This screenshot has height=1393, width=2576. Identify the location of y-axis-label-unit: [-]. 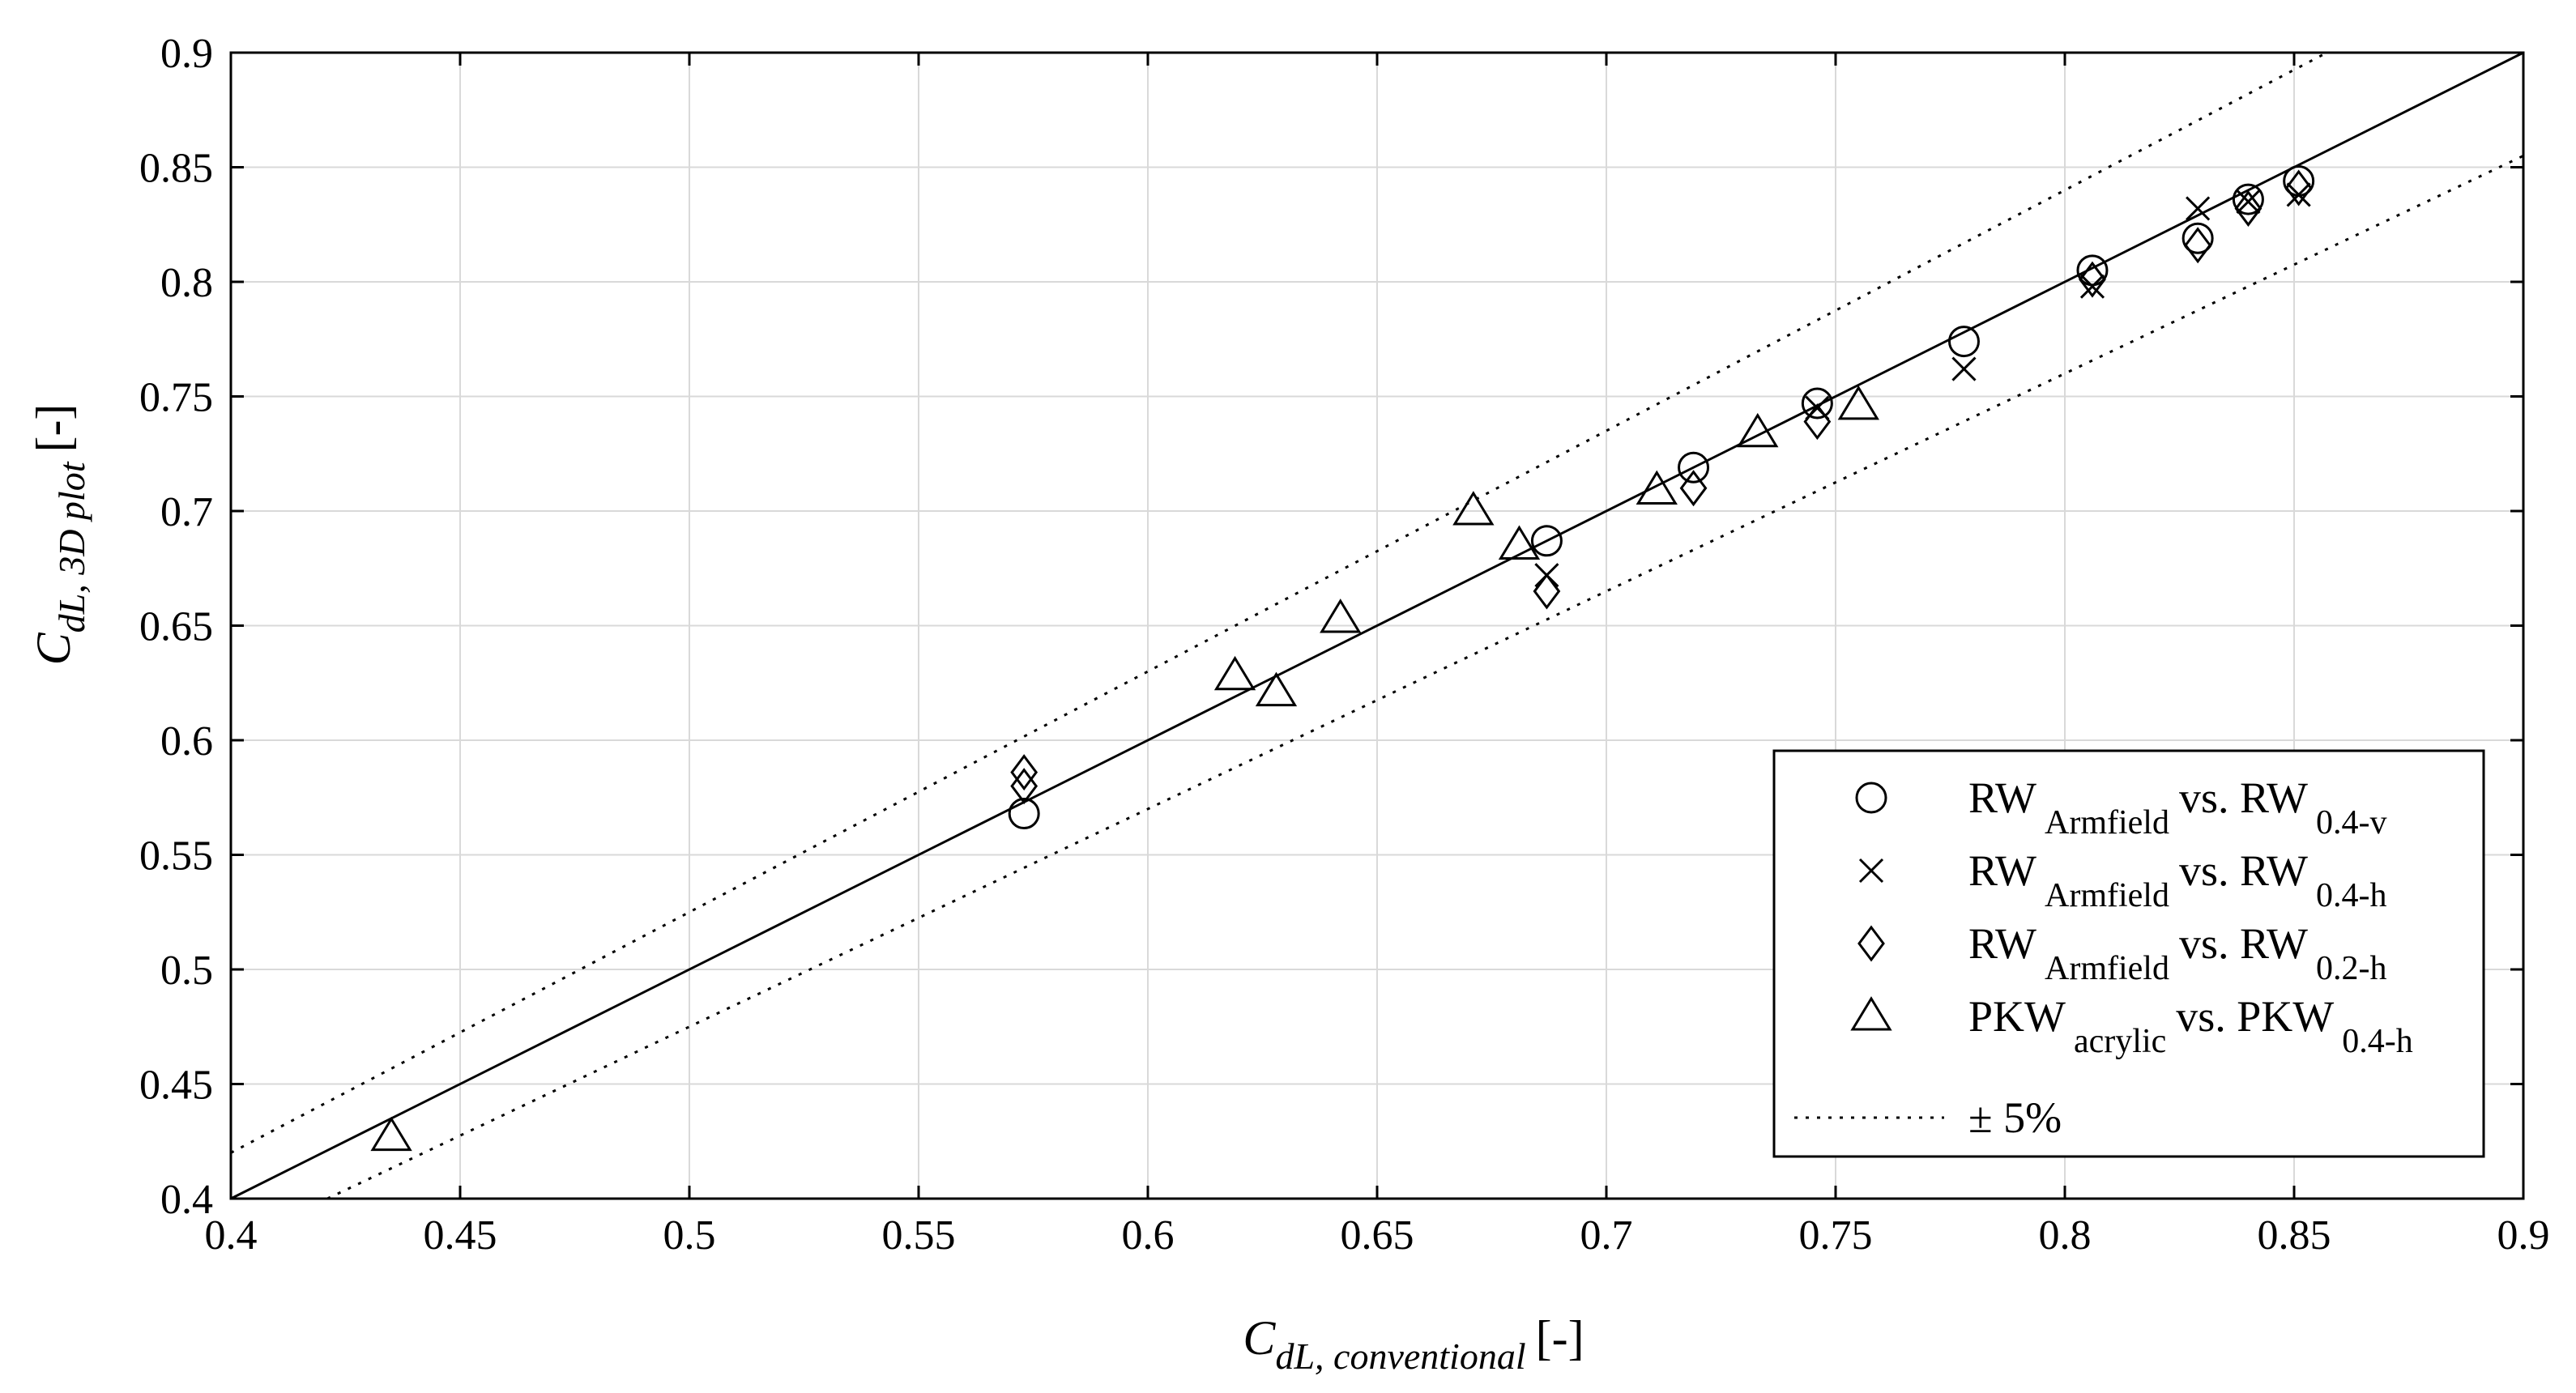
(54, 428).